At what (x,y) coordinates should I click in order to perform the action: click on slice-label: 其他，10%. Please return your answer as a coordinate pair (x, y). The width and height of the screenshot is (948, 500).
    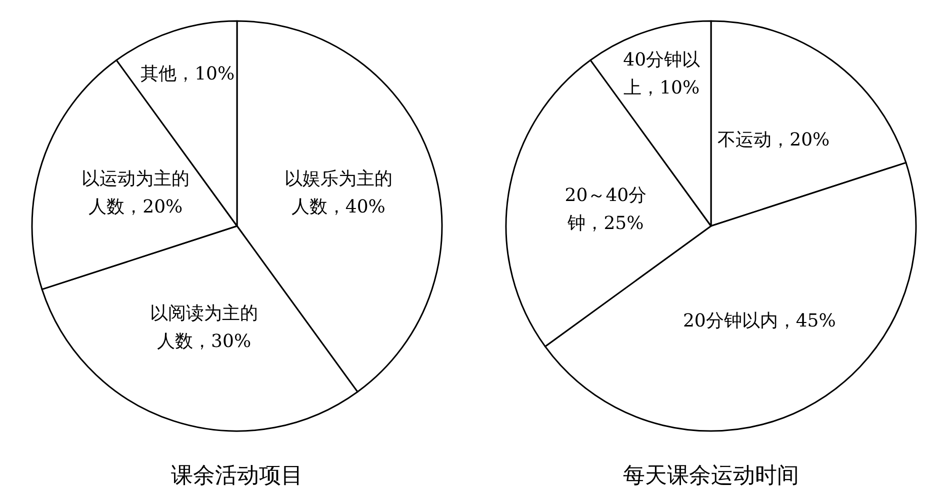
    Looking at the image, I should click on (187, 73).